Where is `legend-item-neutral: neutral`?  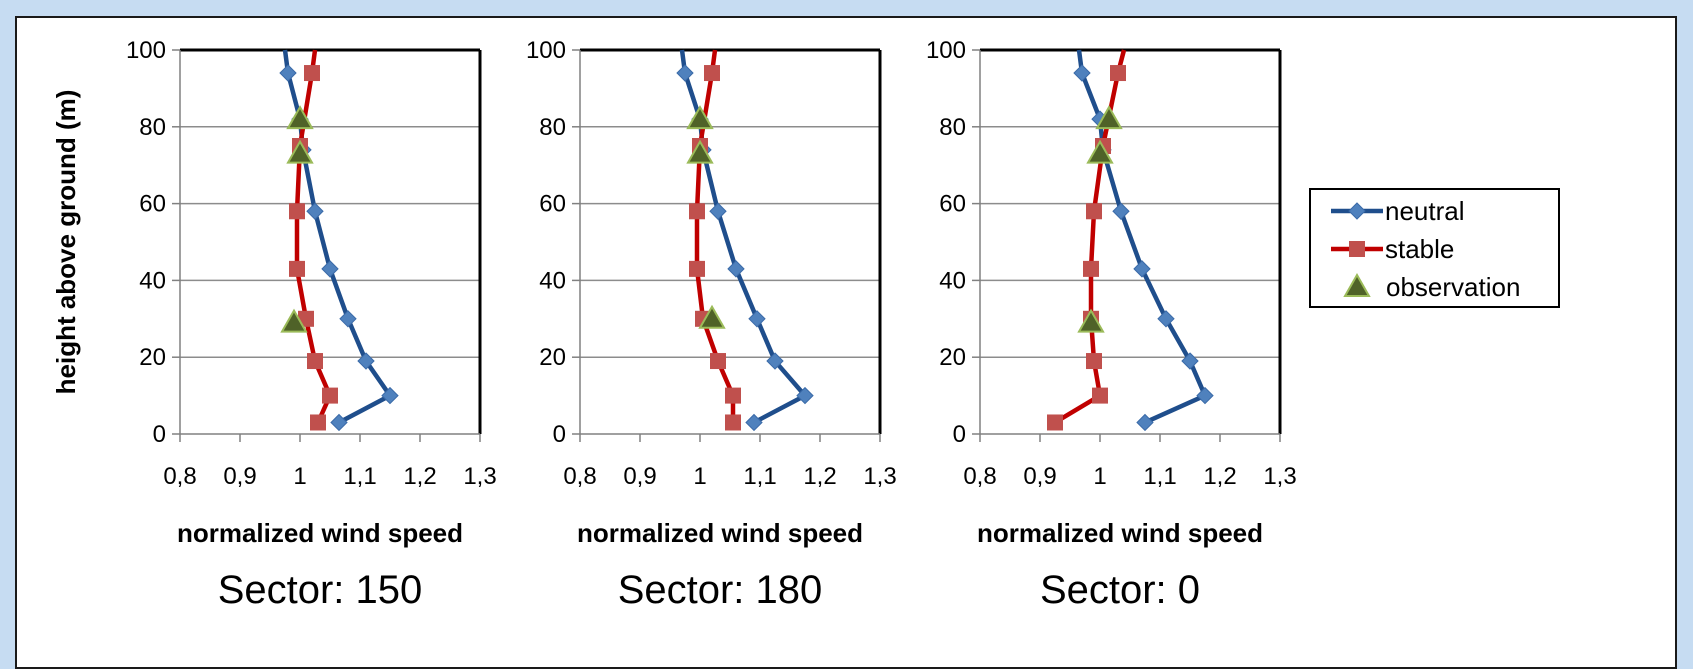 legend-item-neutral: neutral is located at coordinates (1398, 211).